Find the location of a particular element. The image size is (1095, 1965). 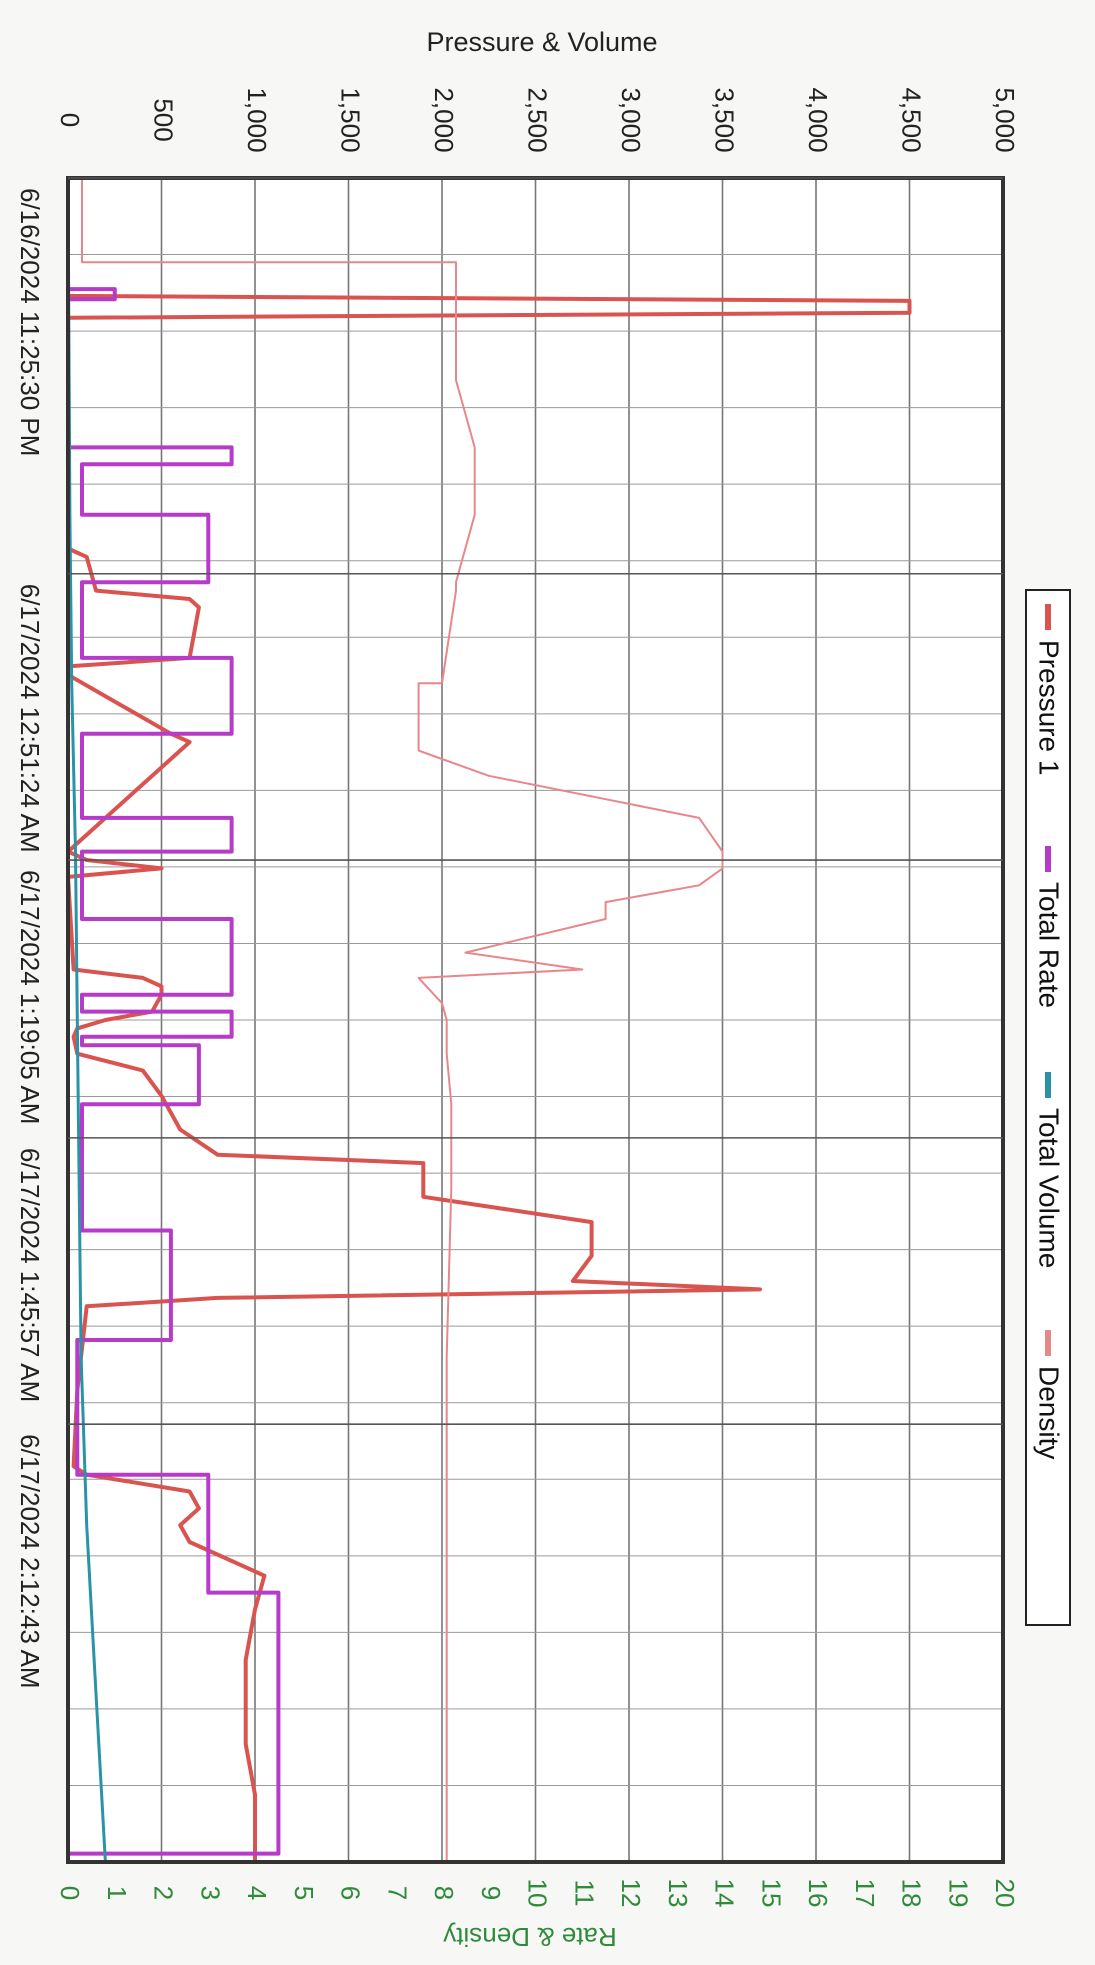

primary-tick-label: 2,500 is located at coordinates (538, 119).